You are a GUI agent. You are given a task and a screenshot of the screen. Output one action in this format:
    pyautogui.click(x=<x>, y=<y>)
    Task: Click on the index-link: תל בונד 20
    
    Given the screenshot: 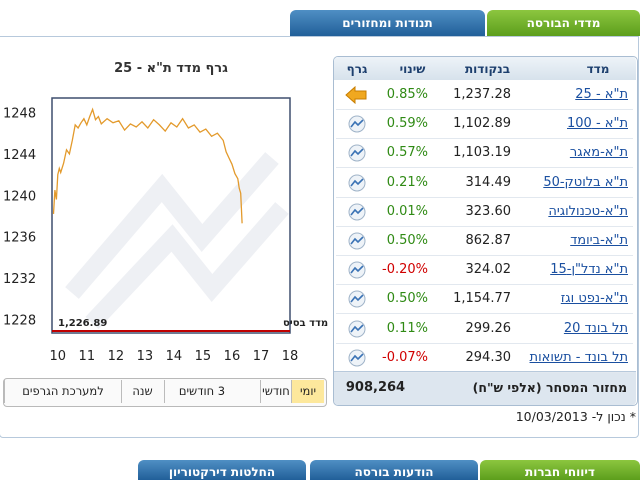 What is the action you would take?
    pyautogui.click(x=595, y=328)
    